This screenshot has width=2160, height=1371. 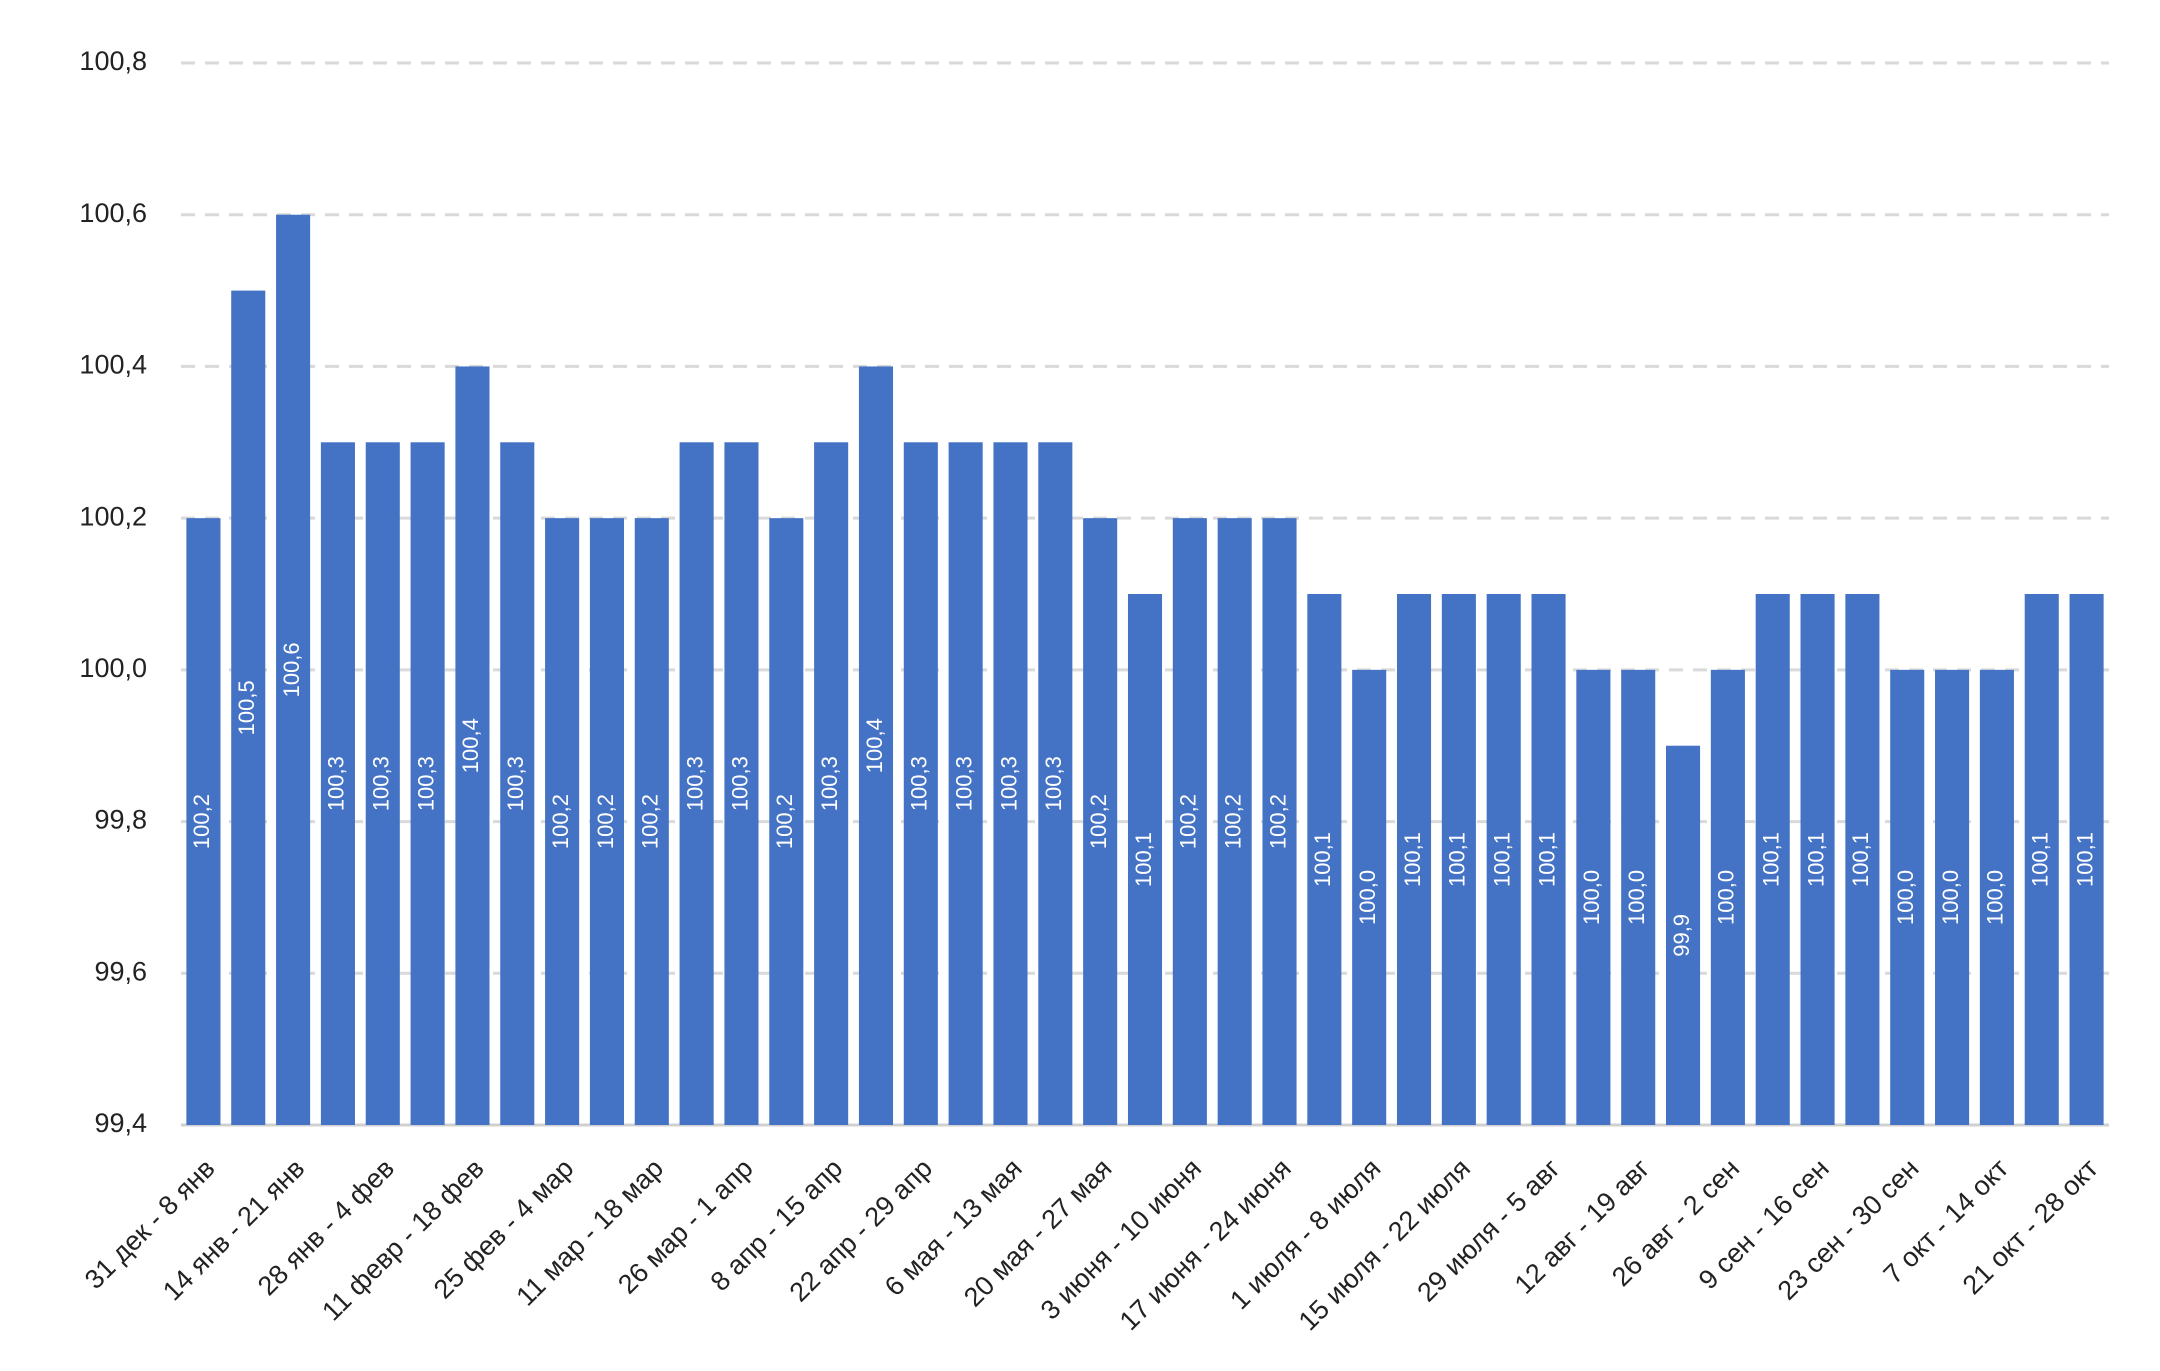 What do you see at coordinates (113, 668) in the screenshot?
I see `y-tick-label: 100,0` at bounding box center [113, 668].